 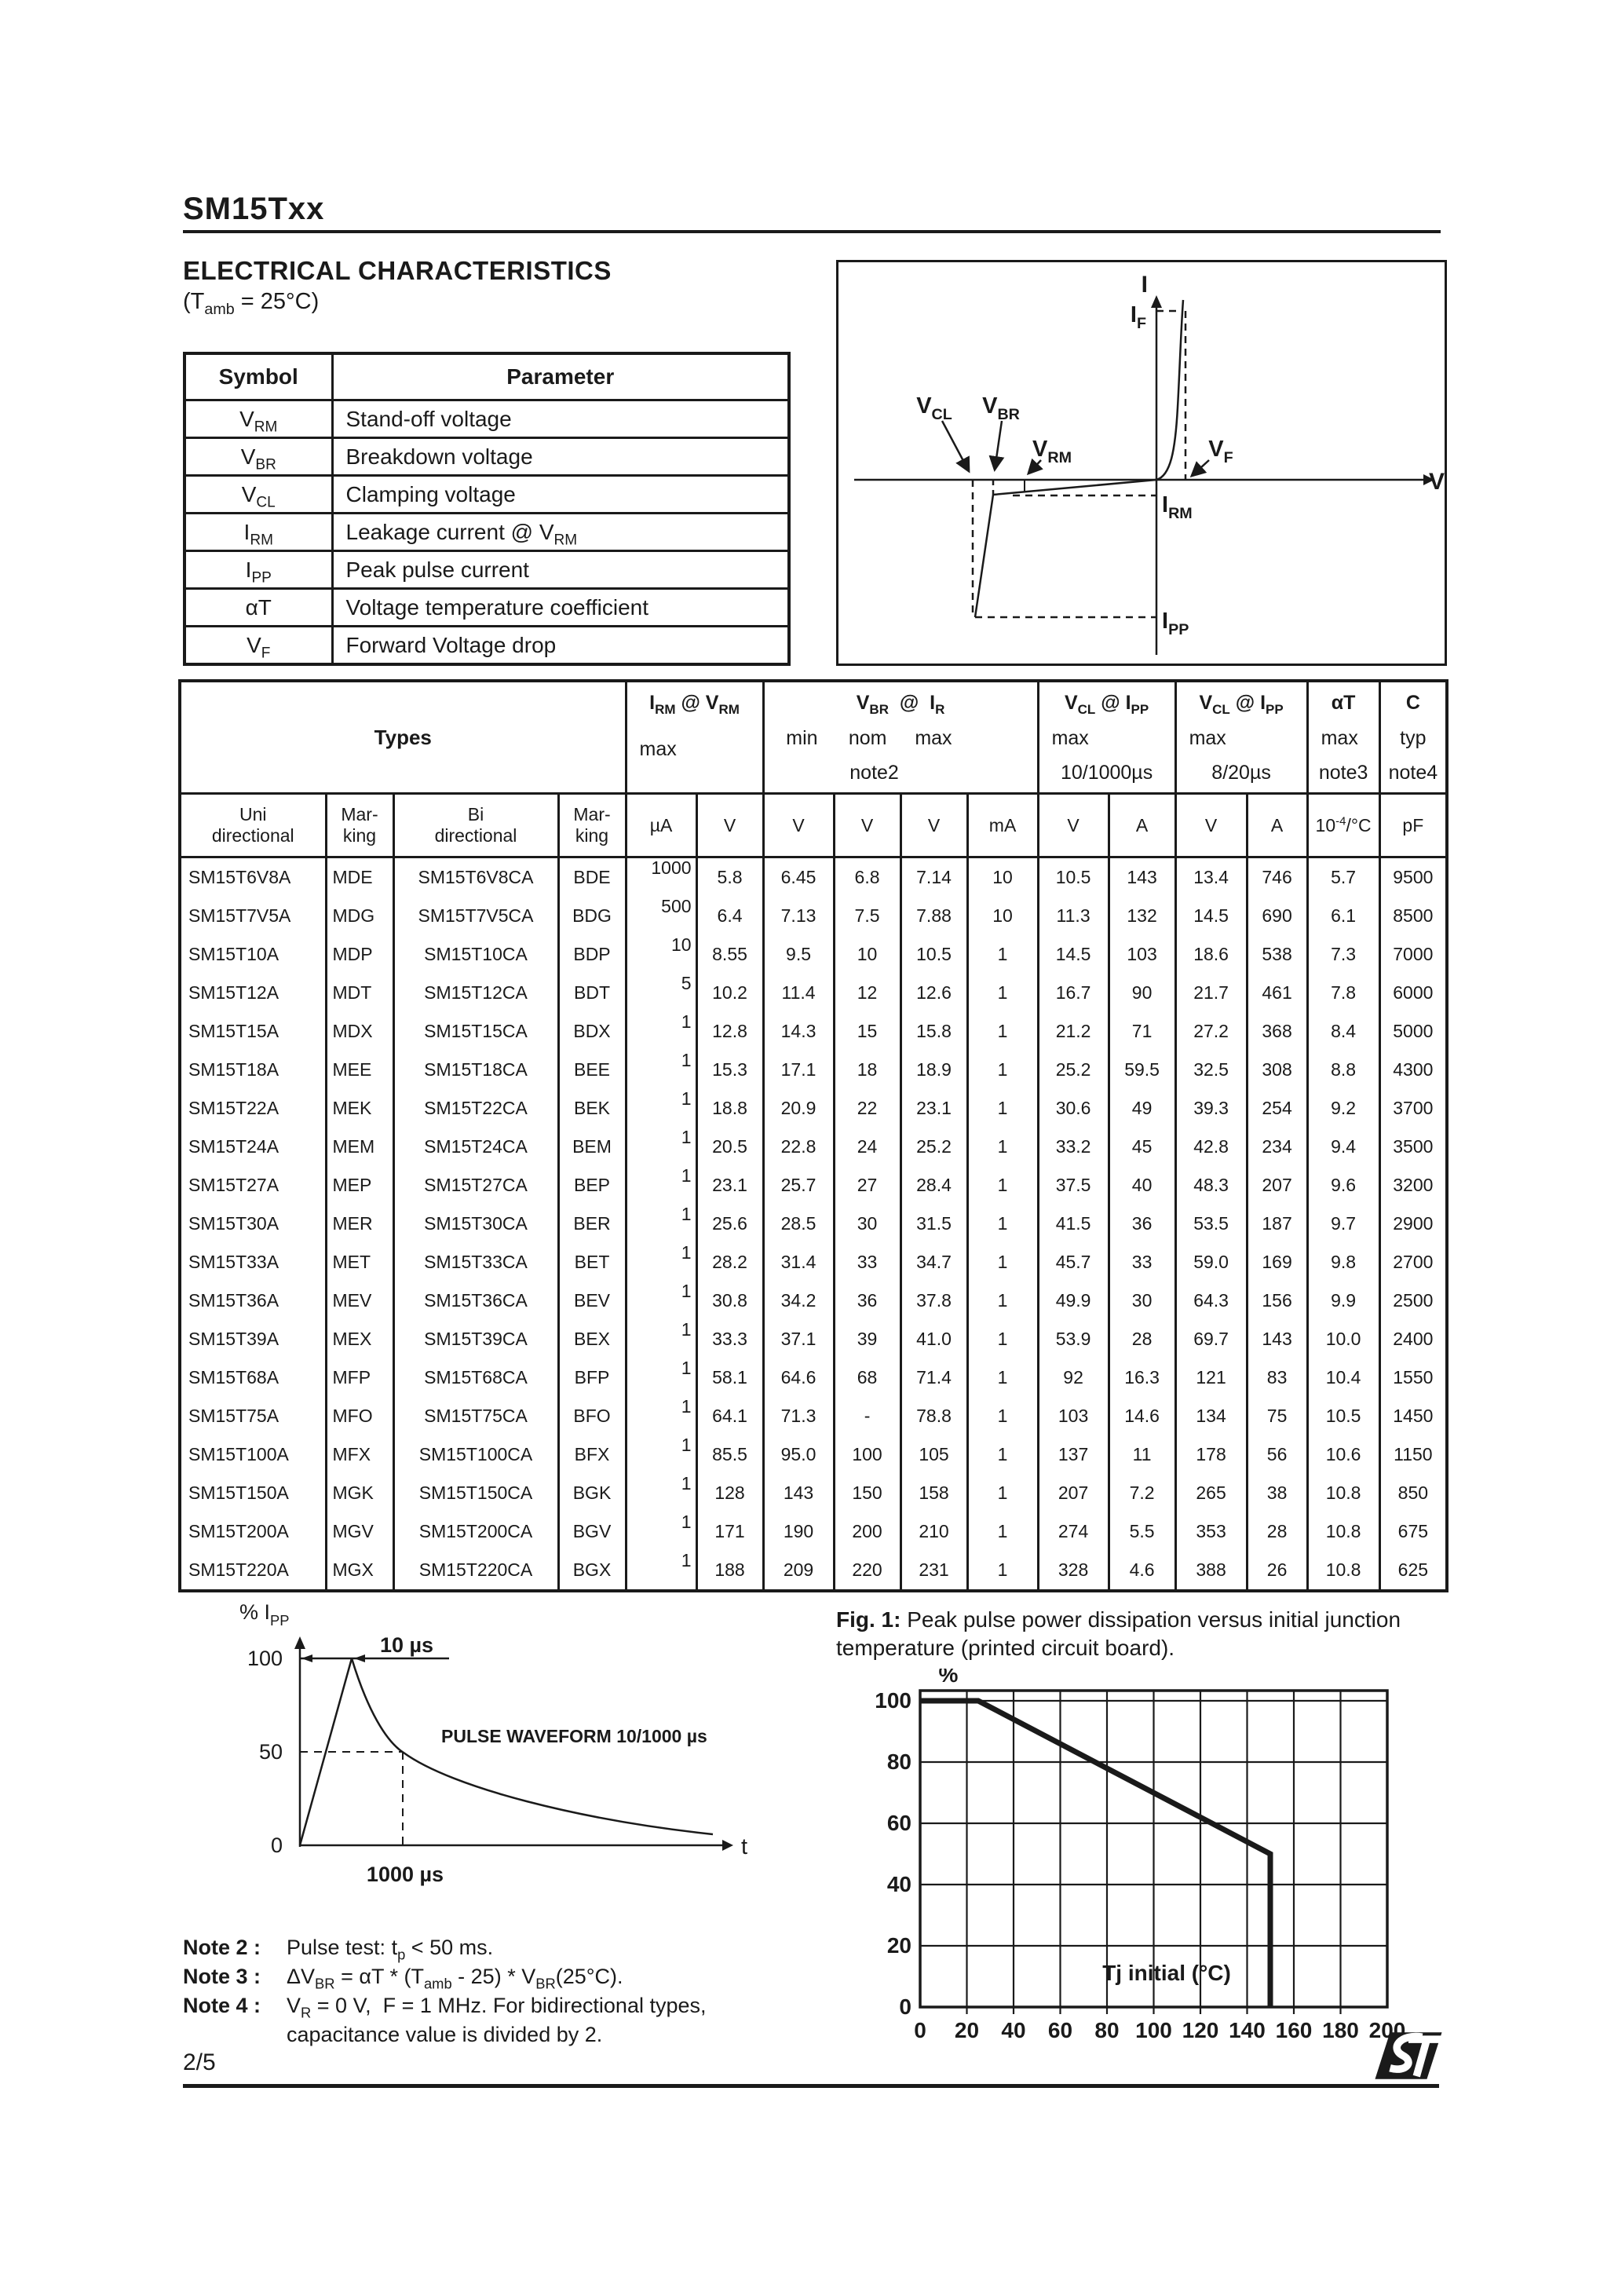 What do you see at coordinates (1277, 1032) in the screenshot?
I see `table-cell: 368` at bounding box center [1277, 1032].